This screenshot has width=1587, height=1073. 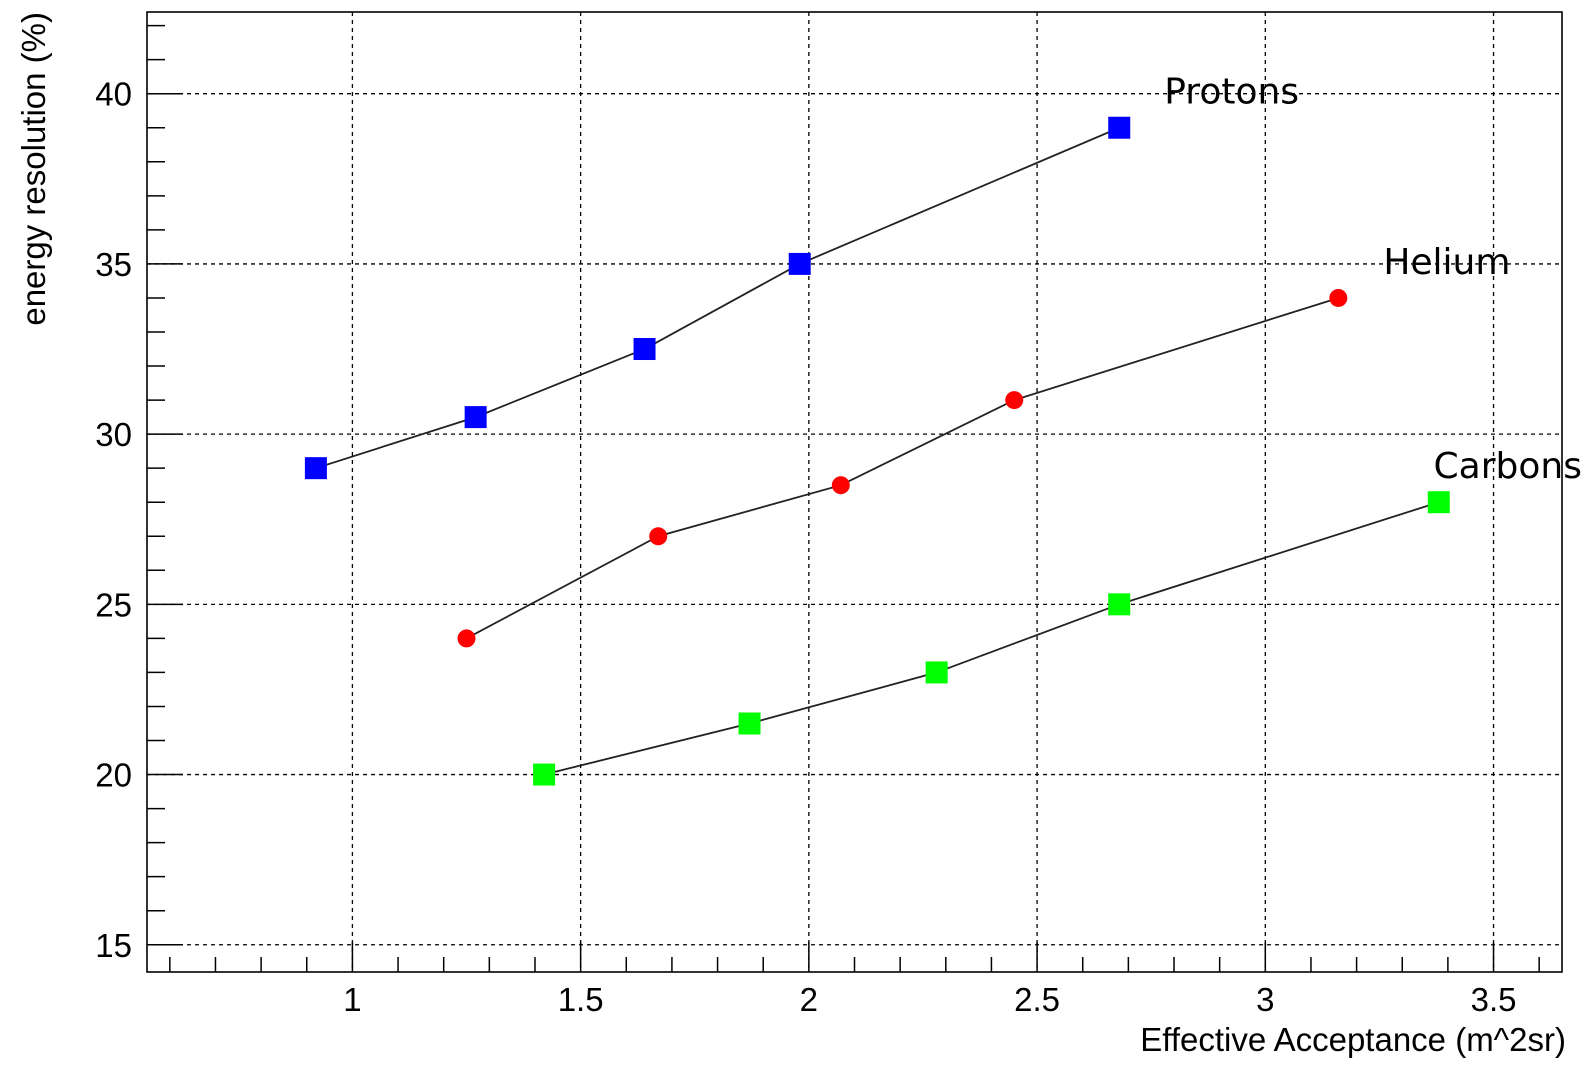 What do you see at coordinates (1037, 999) in the screenshot?
I see `x-tick-label: 2.5` at bounding box center [1037, 999].